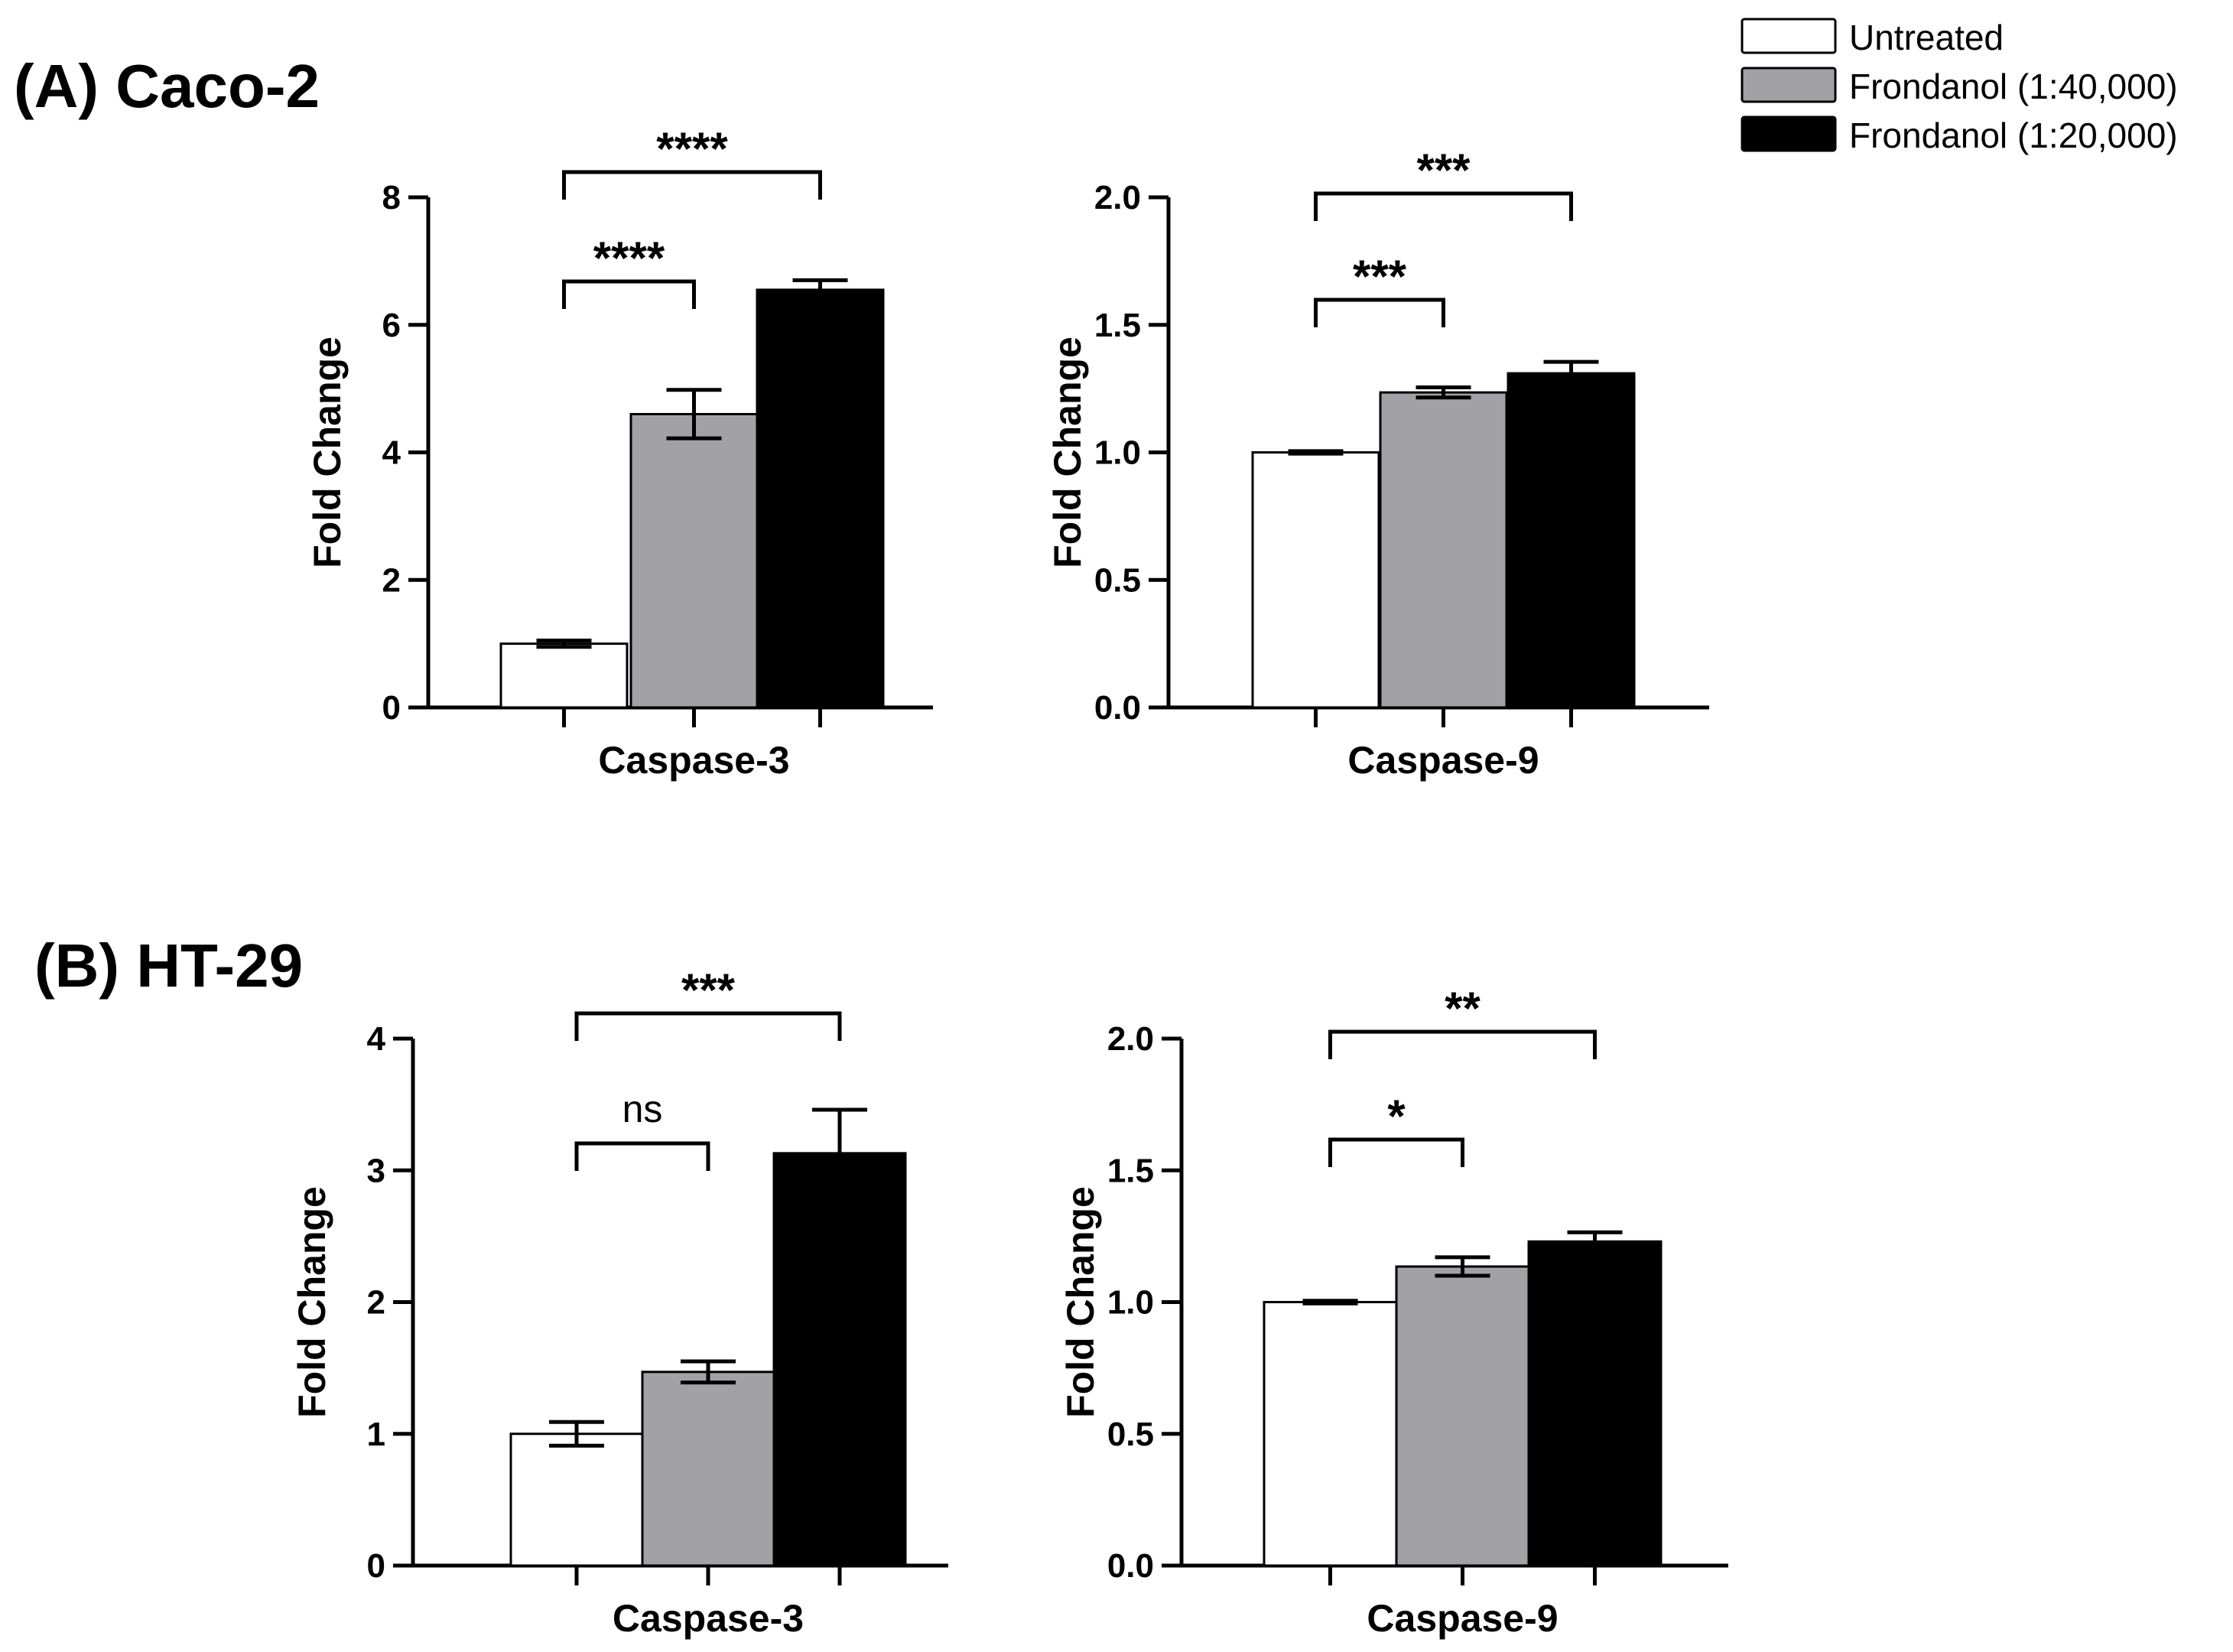 This screenshot has height=1652, width=2233. Describe the element at coordinates (376, 1171) in the screenshot. I see `y-tick-label: 3` at that location.